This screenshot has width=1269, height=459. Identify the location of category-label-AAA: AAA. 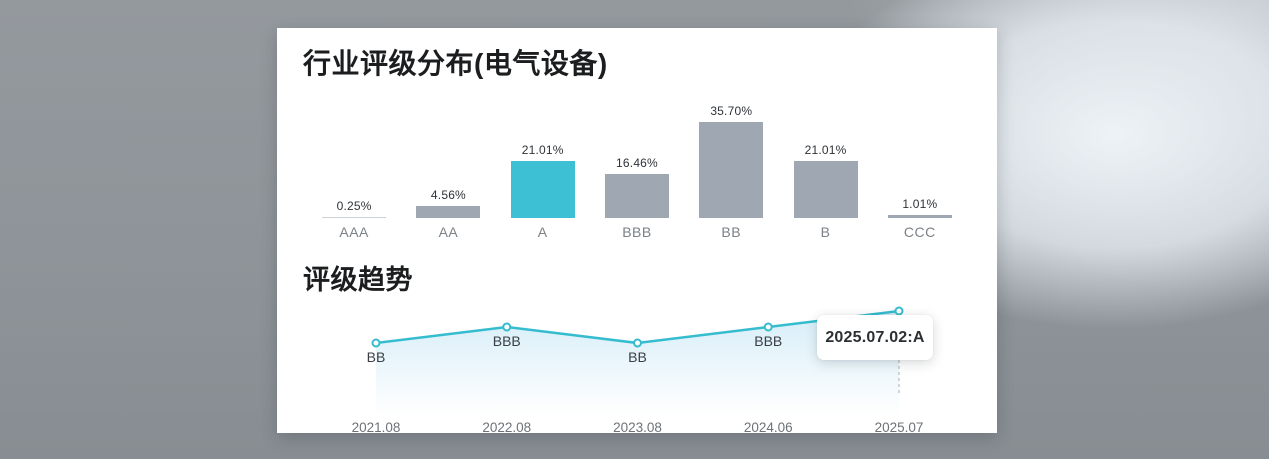
(354, 232).